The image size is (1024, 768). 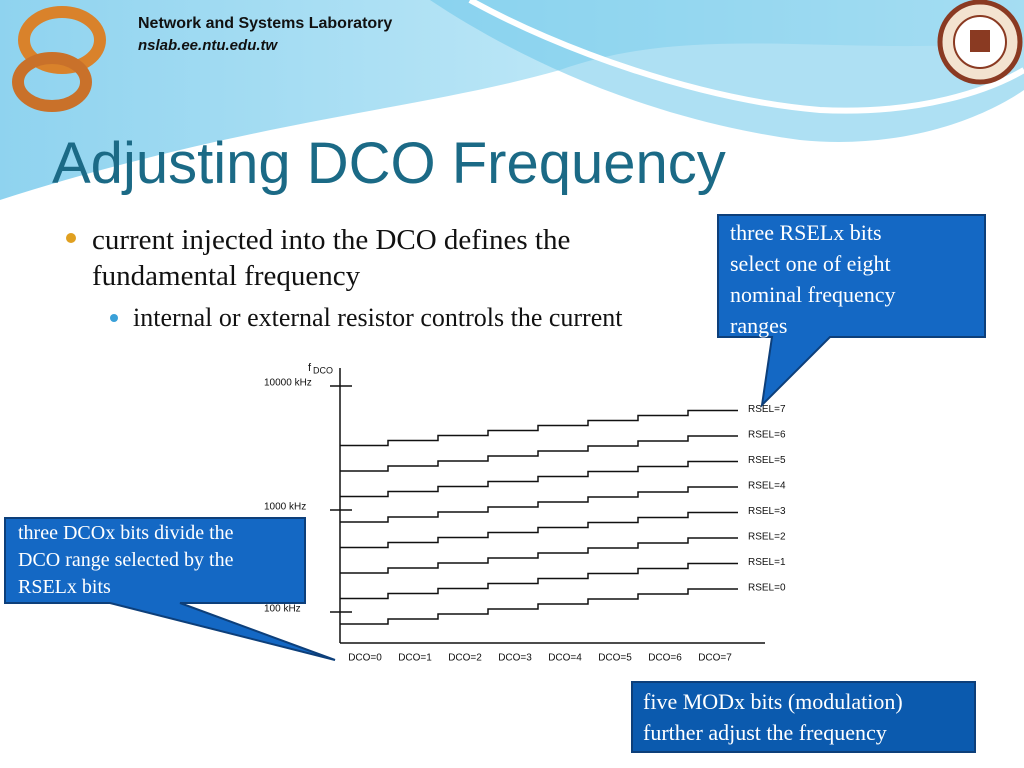 What do you see at coordinates (665, 658) in the screenshot?
I see `x-label: DCO=6` at bounding box center [665, 658].